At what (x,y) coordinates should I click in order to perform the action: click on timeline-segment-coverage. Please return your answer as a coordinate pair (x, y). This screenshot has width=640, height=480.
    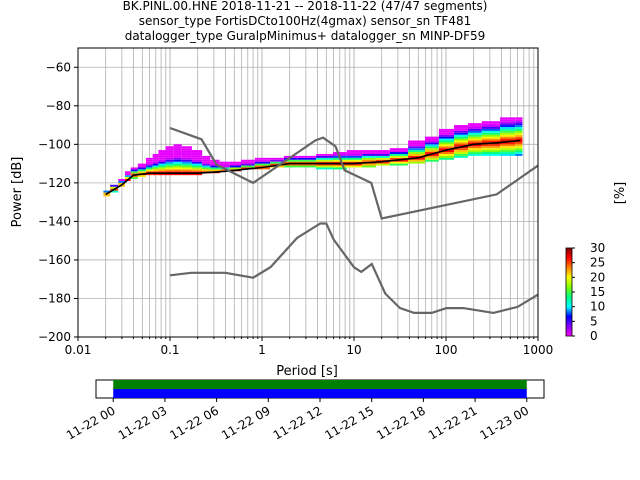
    Looking at the image, I should click on (320, 384).